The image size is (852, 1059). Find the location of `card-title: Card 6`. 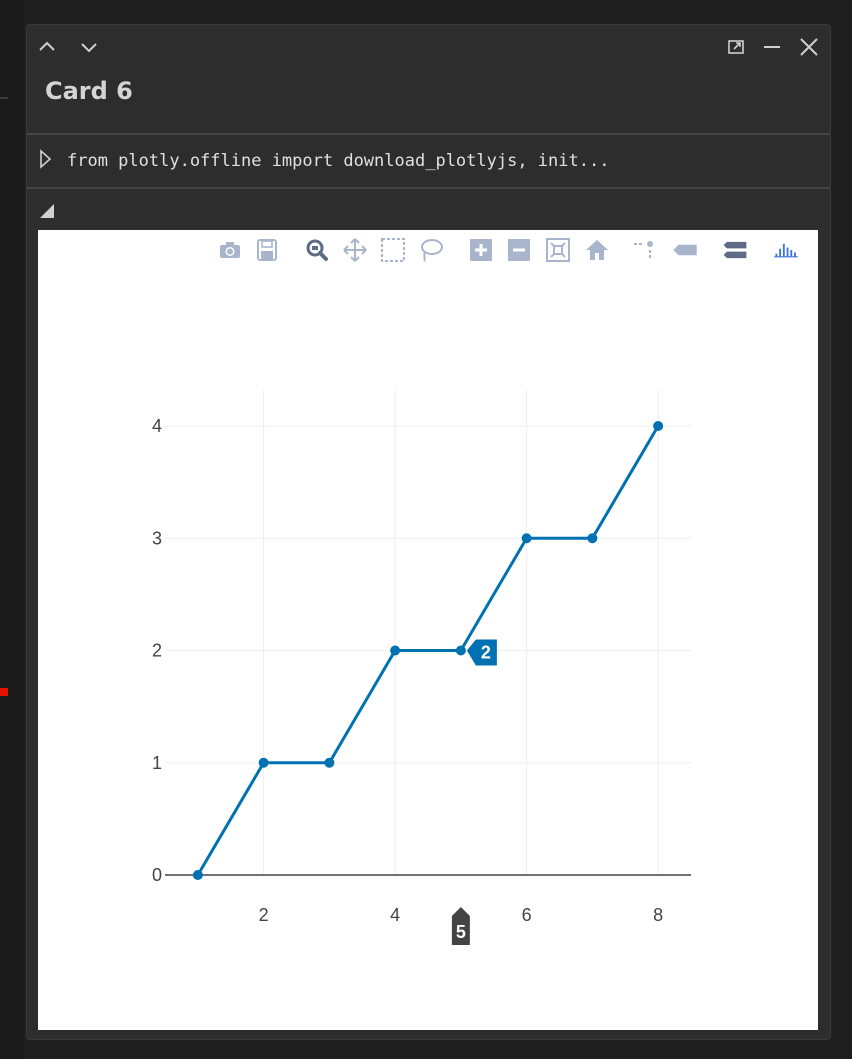

card-title: Card 6 is located at coordinates (89, 91).